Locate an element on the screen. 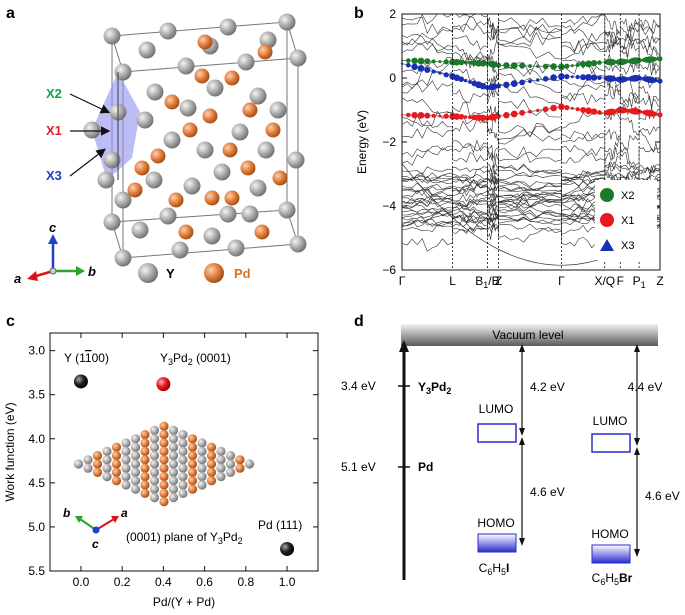  site-label-x1: X1 is located at coordinates (54, 130).